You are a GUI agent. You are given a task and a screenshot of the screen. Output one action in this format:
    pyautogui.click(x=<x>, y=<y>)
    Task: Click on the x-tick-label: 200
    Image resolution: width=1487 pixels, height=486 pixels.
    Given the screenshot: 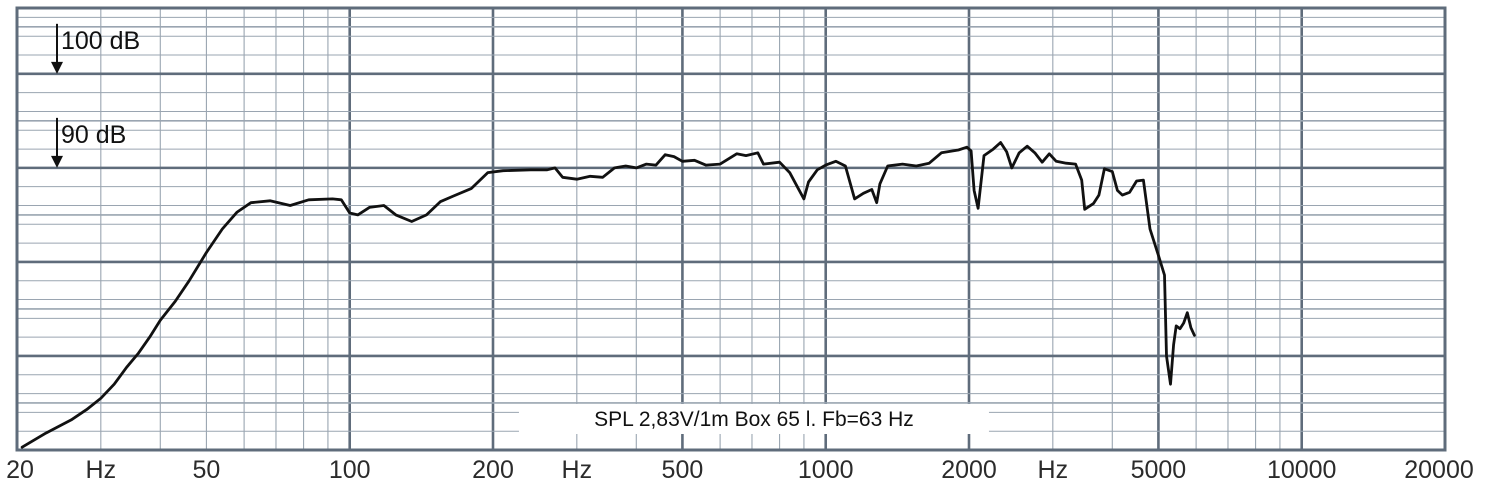 What is the action you would take?
    pyautogui.click(x=493, y=470)
    